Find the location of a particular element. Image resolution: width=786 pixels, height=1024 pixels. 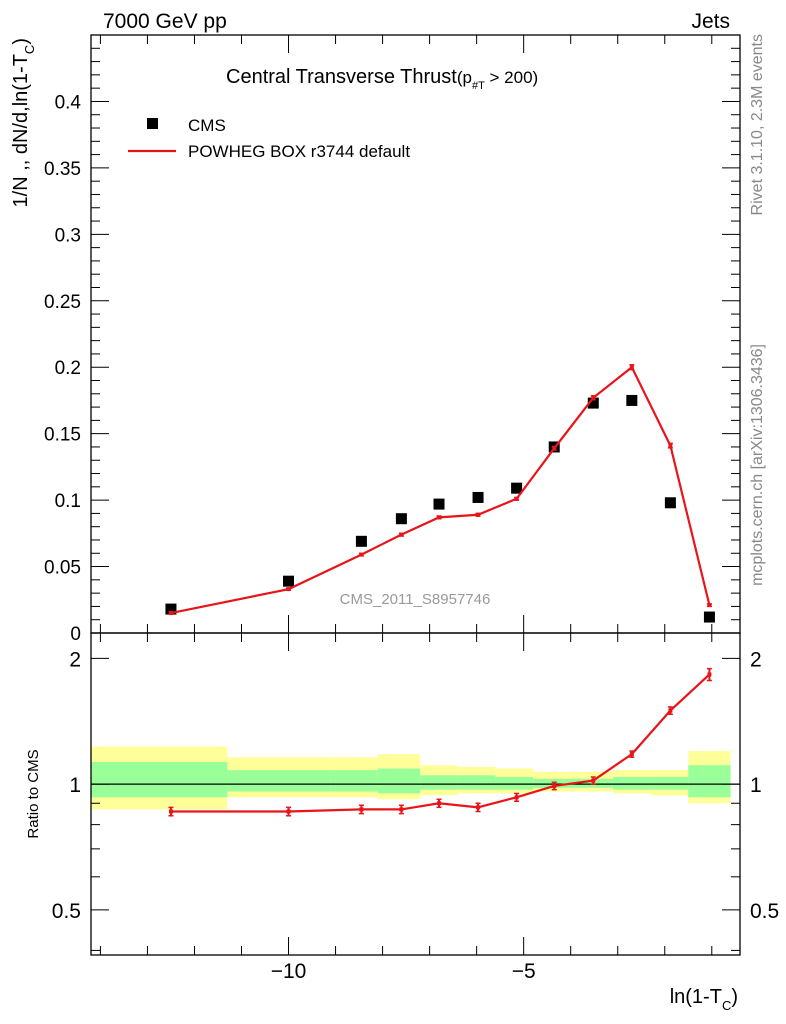

analysis-watermark: CMS_2011_S8957746 is located at coordinates (415, 599).